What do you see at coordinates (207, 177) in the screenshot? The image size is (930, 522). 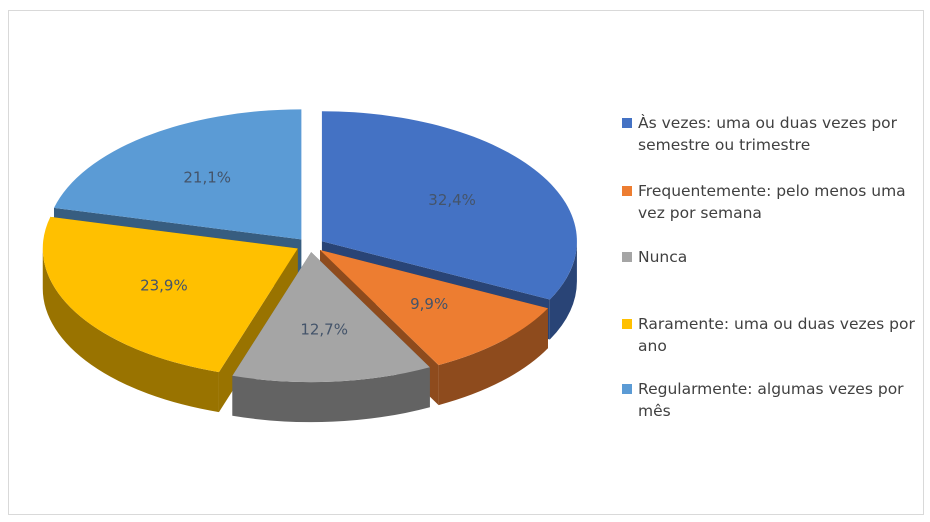 I see `data-label: 21,1%` at bounding box center [207, 177].